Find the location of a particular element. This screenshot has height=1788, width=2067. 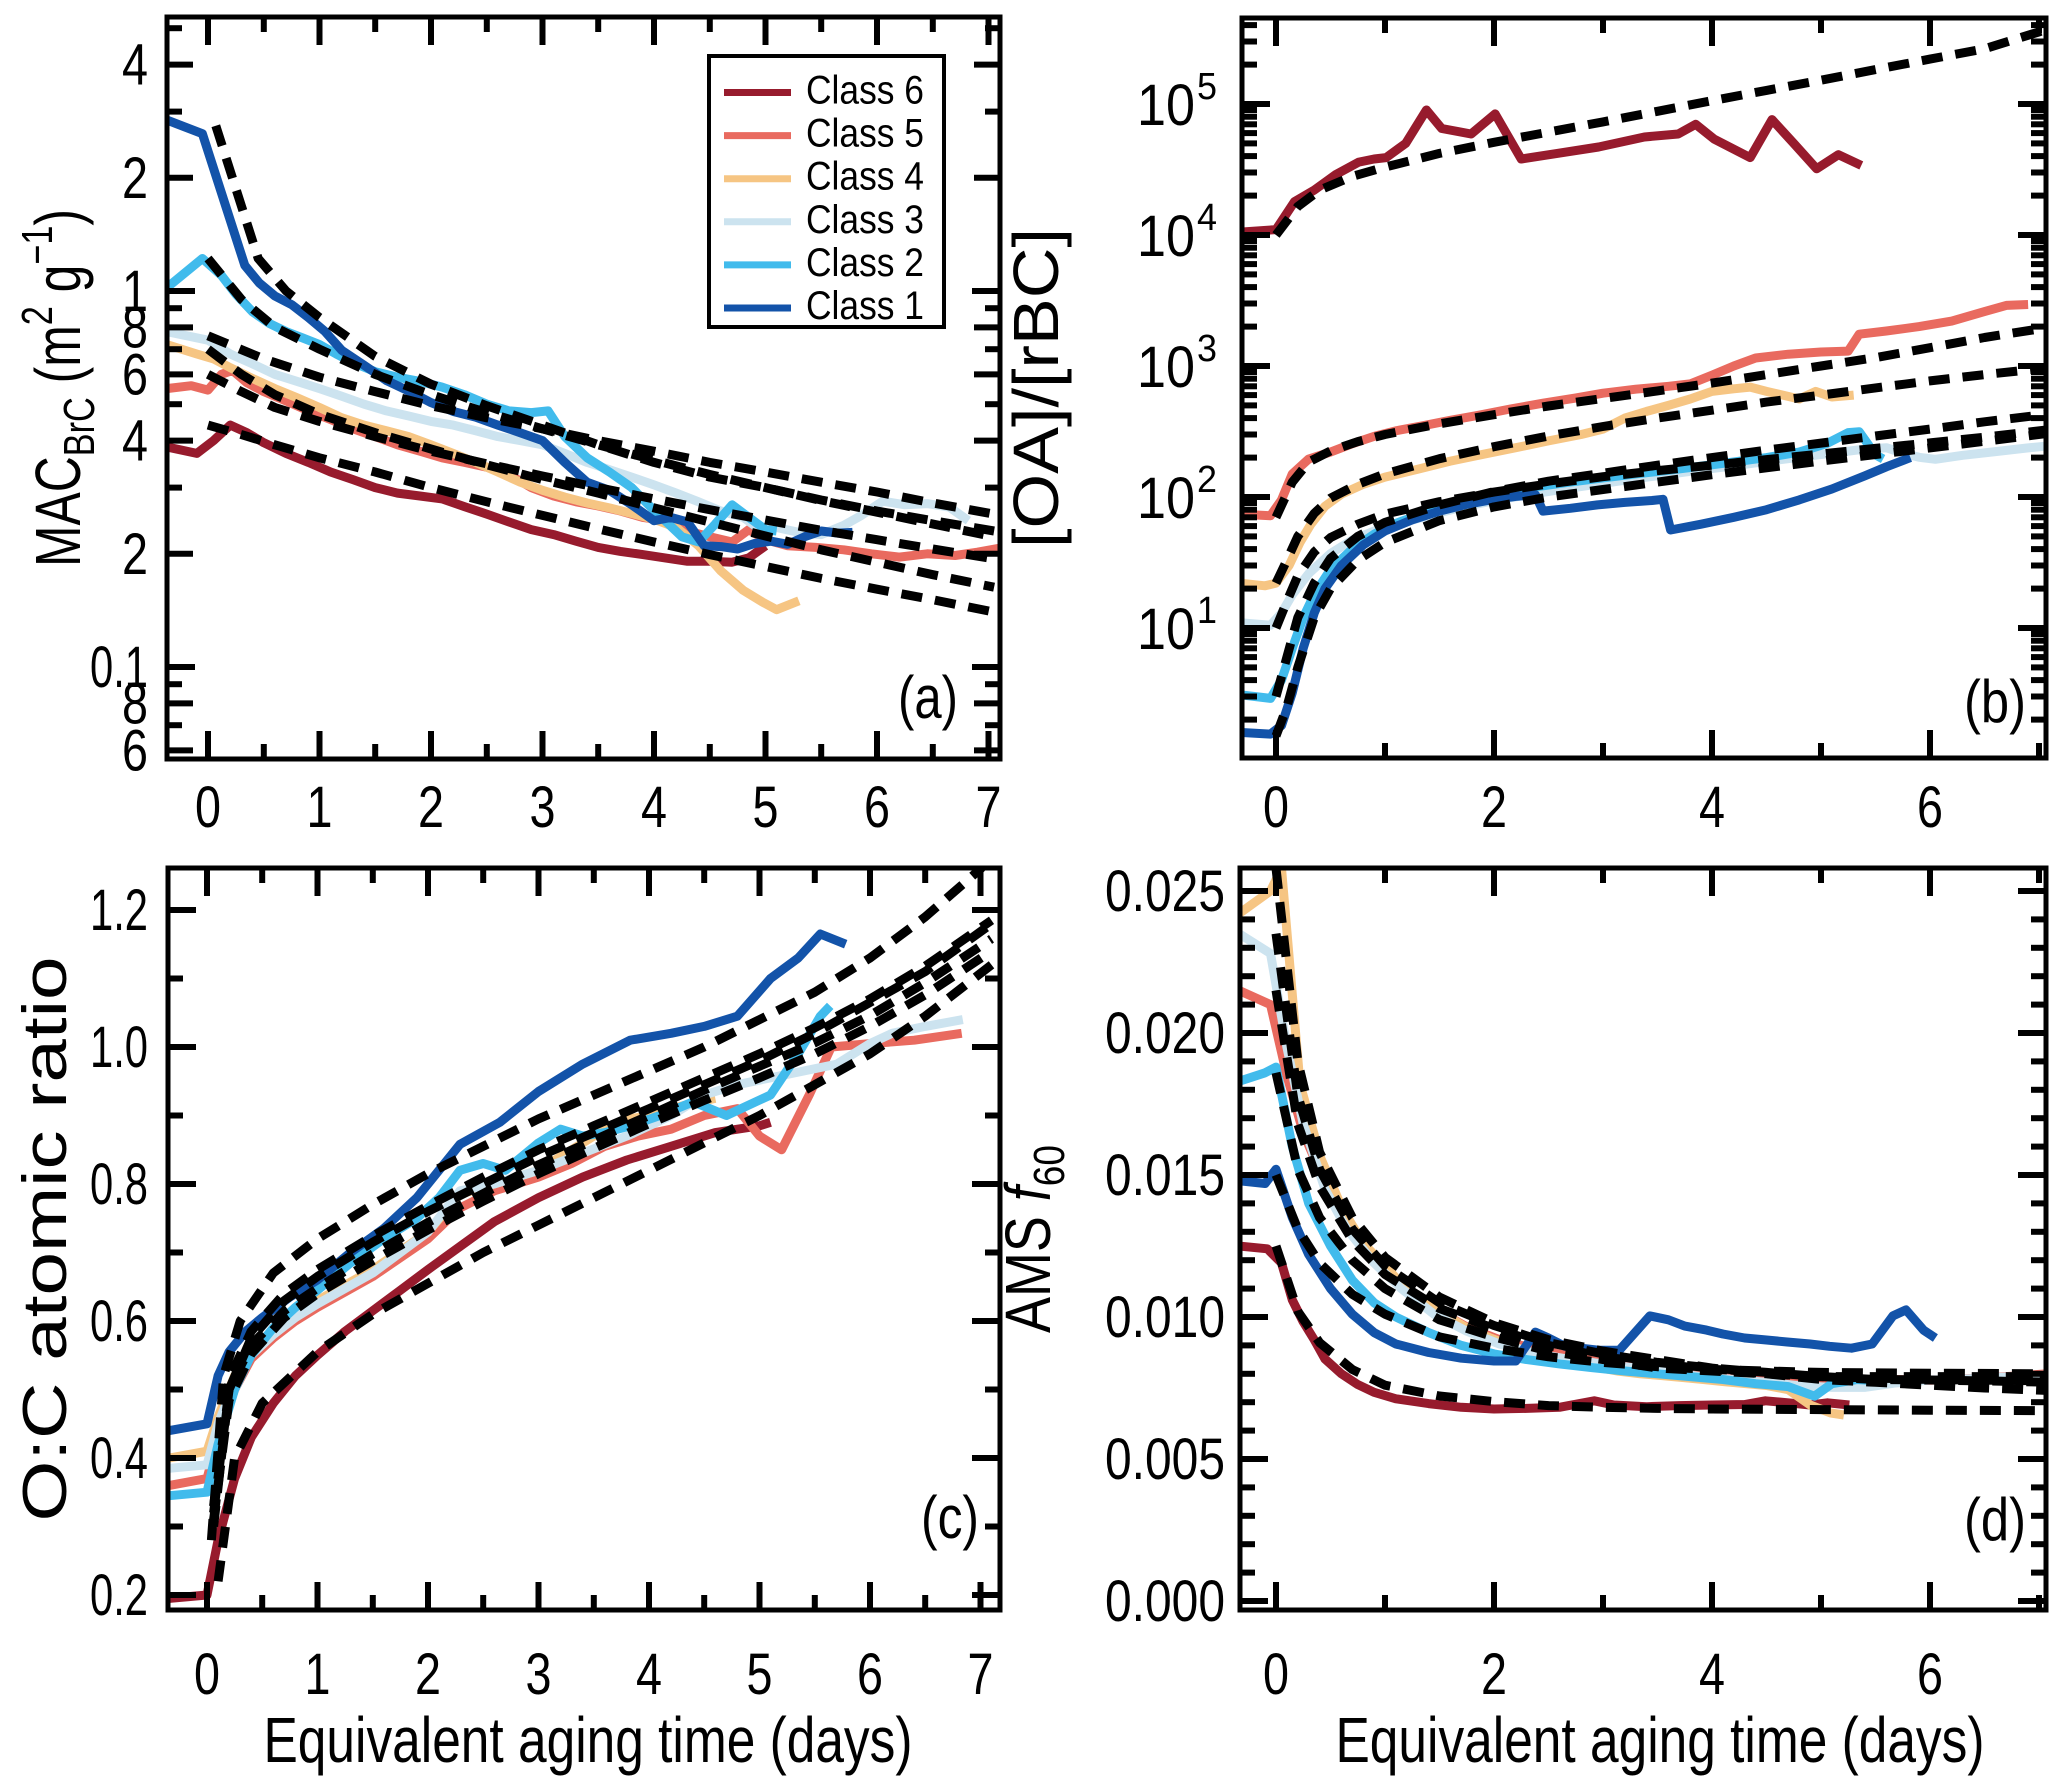

svg-text: 0.015 is located at coordinates (1165, 1175).